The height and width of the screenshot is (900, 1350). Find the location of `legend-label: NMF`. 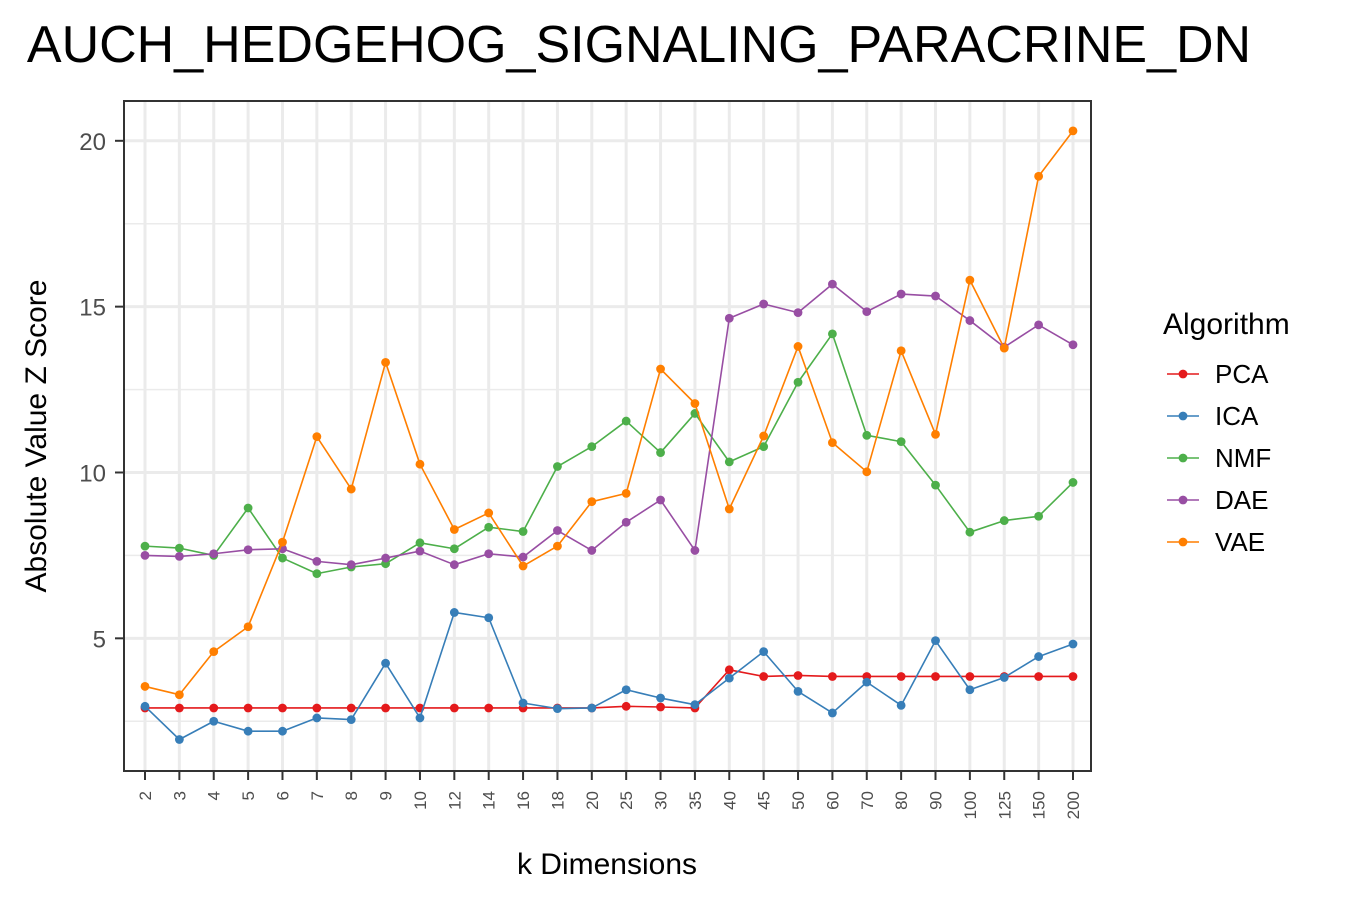

legend-label: NMF is located at coordinates (1243, 458).